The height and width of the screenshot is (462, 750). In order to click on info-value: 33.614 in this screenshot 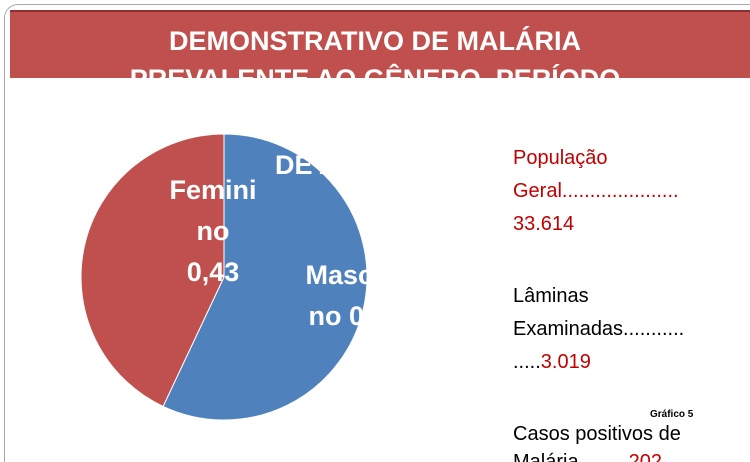, I will do `click(544, 224)`.